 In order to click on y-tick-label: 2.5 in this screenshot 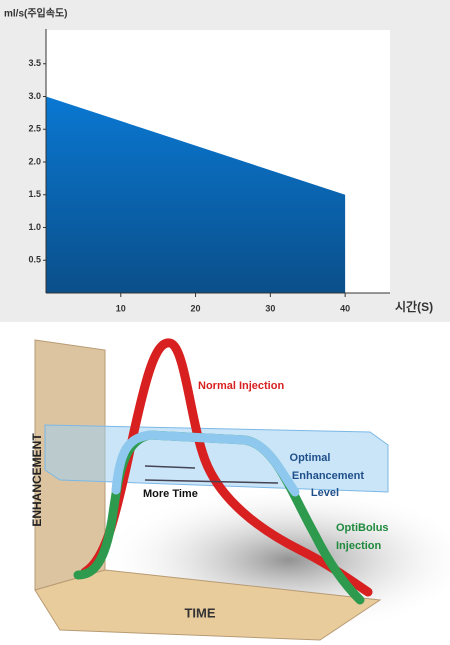, I will do `click(34, 129)`.